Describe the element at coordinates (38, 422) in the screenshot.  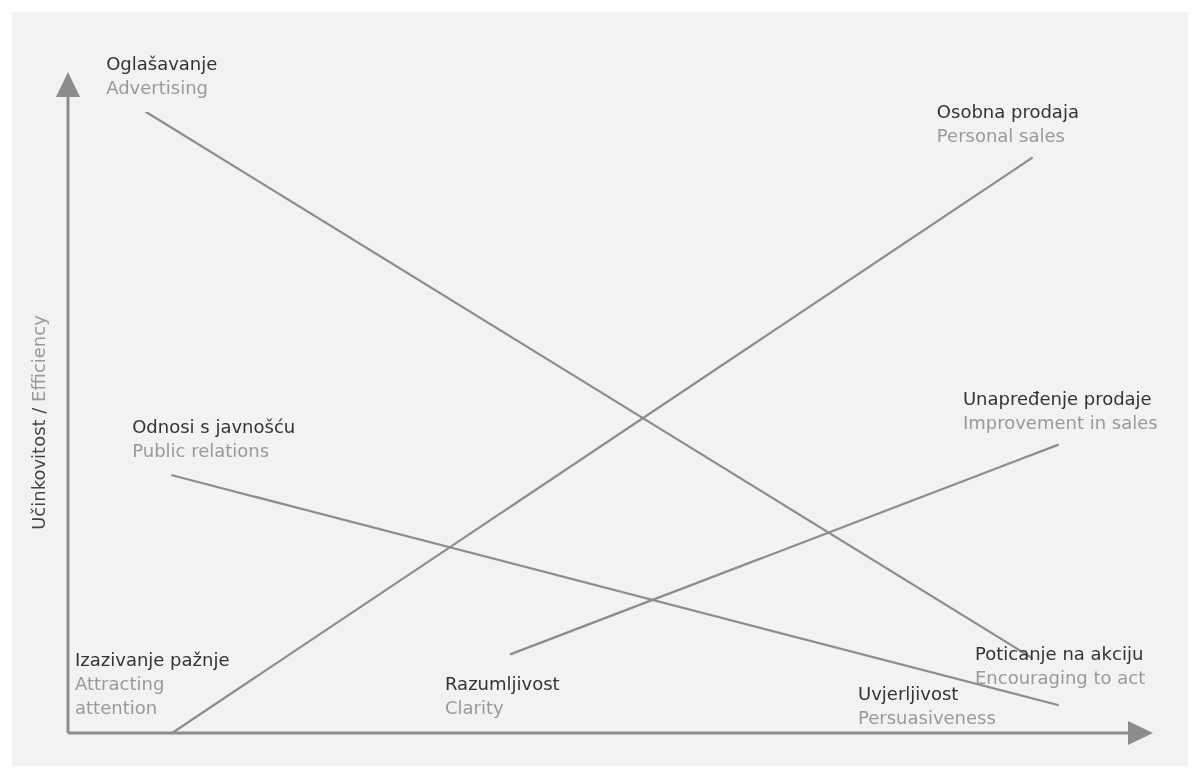
I see `y-axis-title: Učinkovitost / Efficiency` at that location.